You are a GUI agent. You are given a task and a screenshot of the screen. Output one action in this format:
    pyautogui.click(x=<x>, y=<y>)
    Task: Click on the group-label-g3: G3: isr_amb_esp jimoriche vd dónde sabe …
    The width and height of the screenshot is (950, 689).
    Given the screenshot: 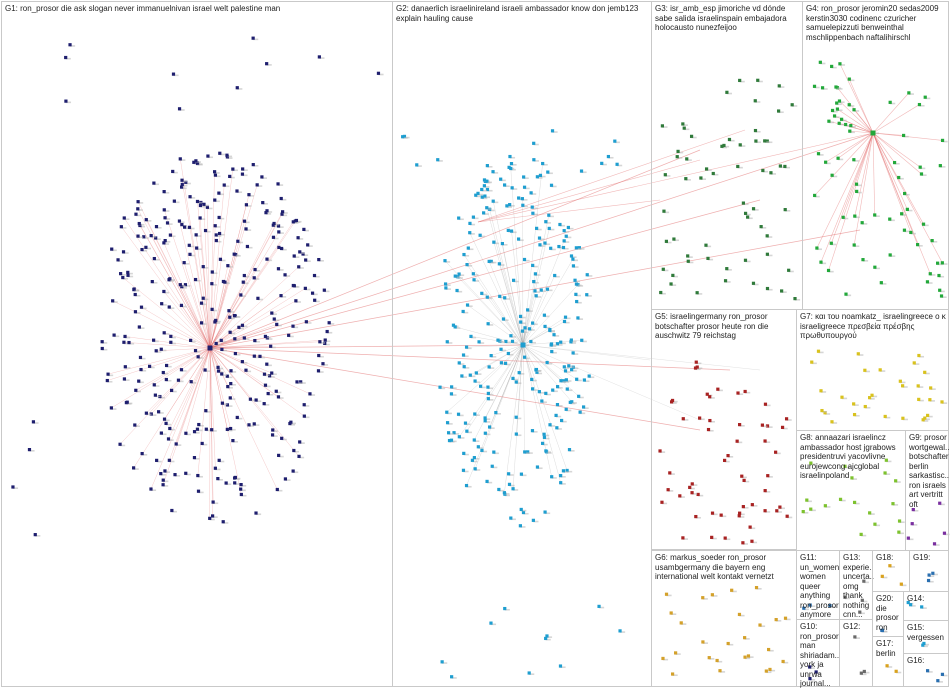 What is the action you would take?
    pyautogui.click(x=729, y=18)
    